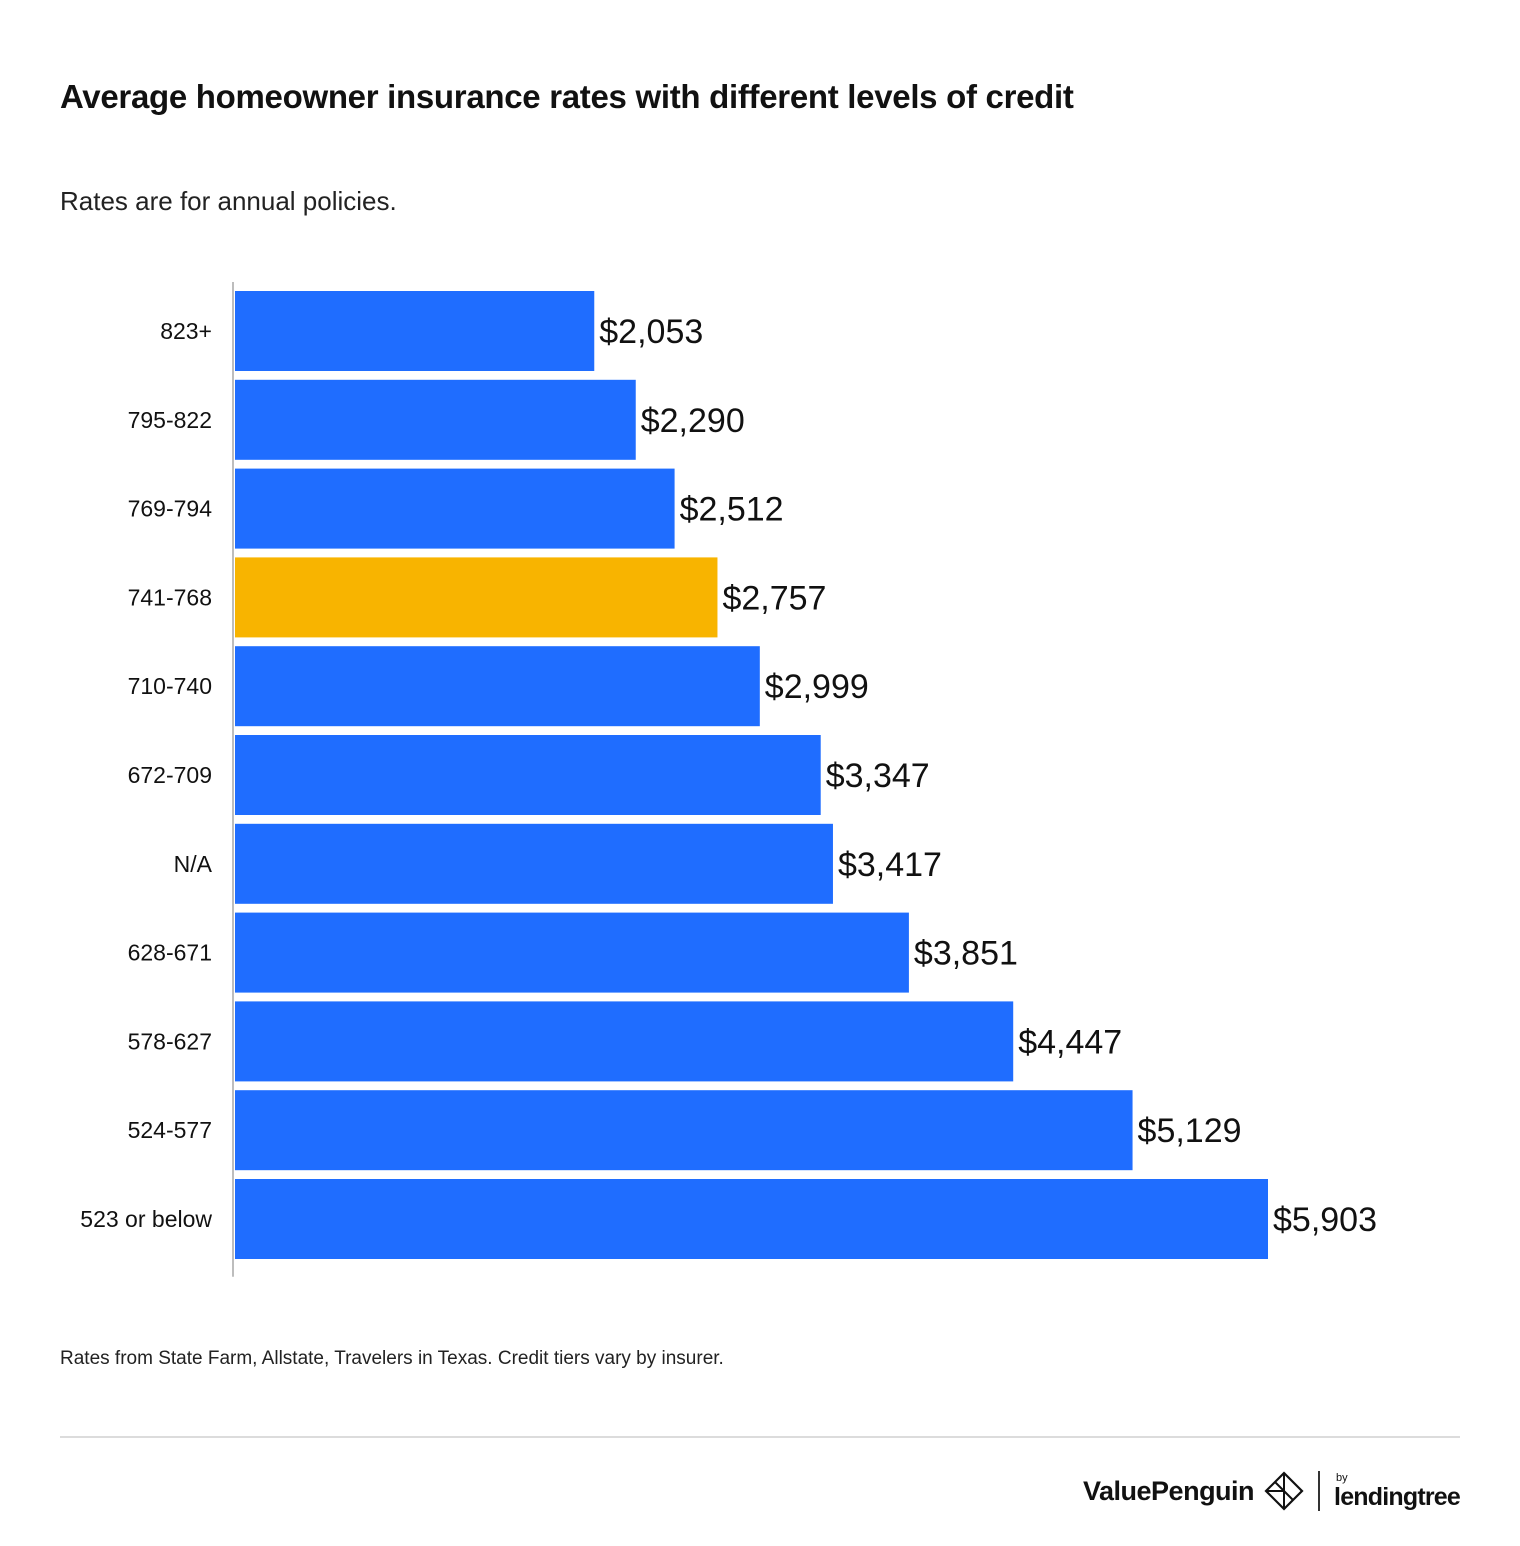 This screenshot has height=1546, width=1520. Describe the element at coordinates (732, 510) in the screenshot. I see `value-label-2: $2,512` at that location.